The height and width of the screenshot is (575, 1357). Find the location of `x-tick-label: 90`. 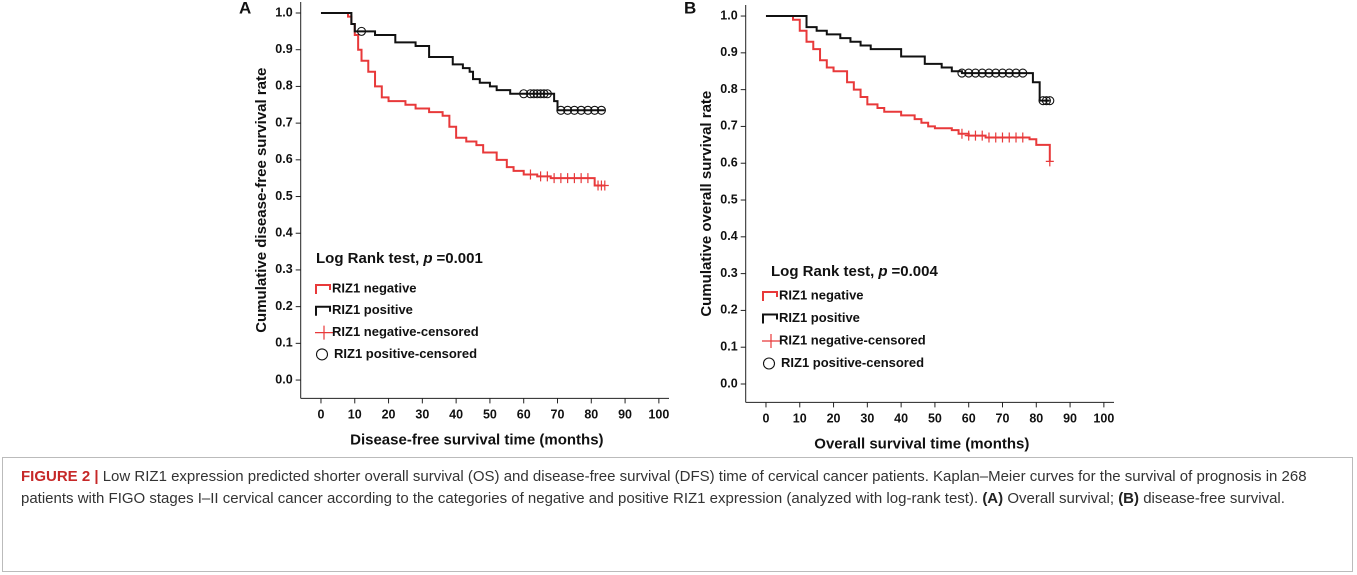

x-tick-label: 90 is located at coordinates (1070, 419).